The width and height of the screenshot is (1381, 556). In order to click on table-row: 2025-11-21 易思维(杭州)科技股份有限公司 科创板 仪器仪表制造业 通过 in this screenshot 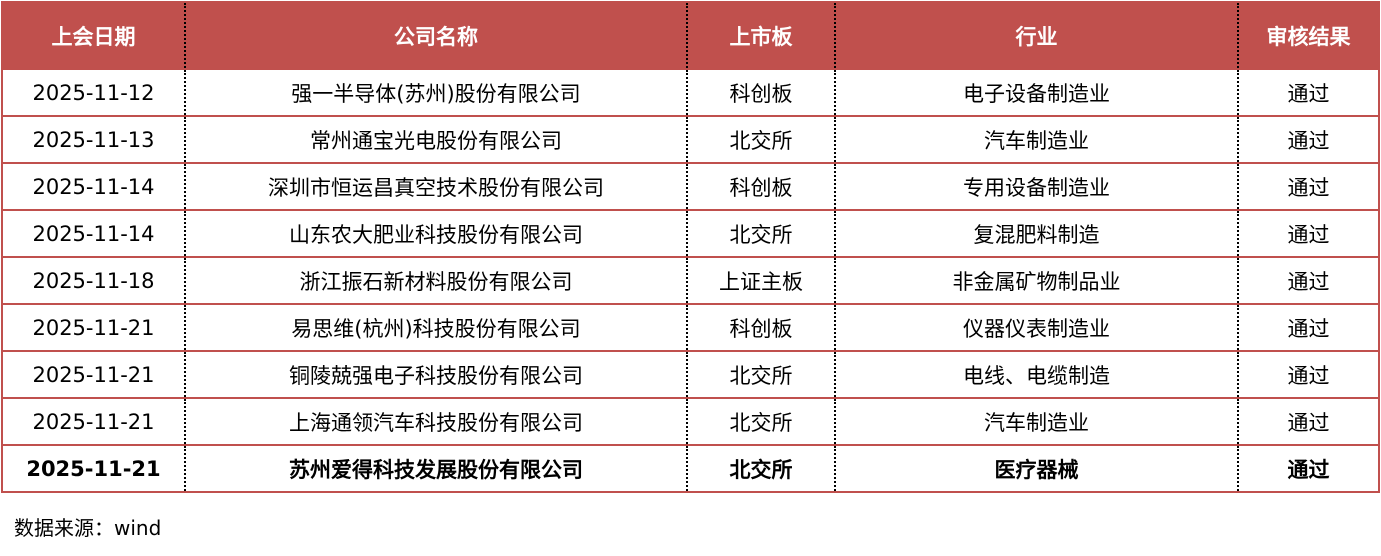, I will do `click(690, 327)`.